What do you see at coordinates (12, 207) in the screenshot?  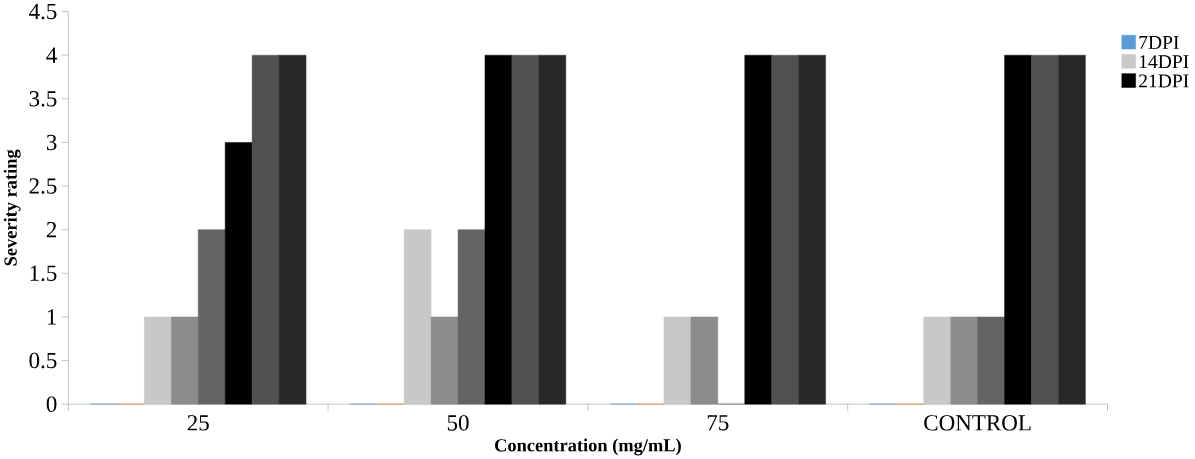 I see `y-axis-title: Severity rating` at bounding box center [12, 207].